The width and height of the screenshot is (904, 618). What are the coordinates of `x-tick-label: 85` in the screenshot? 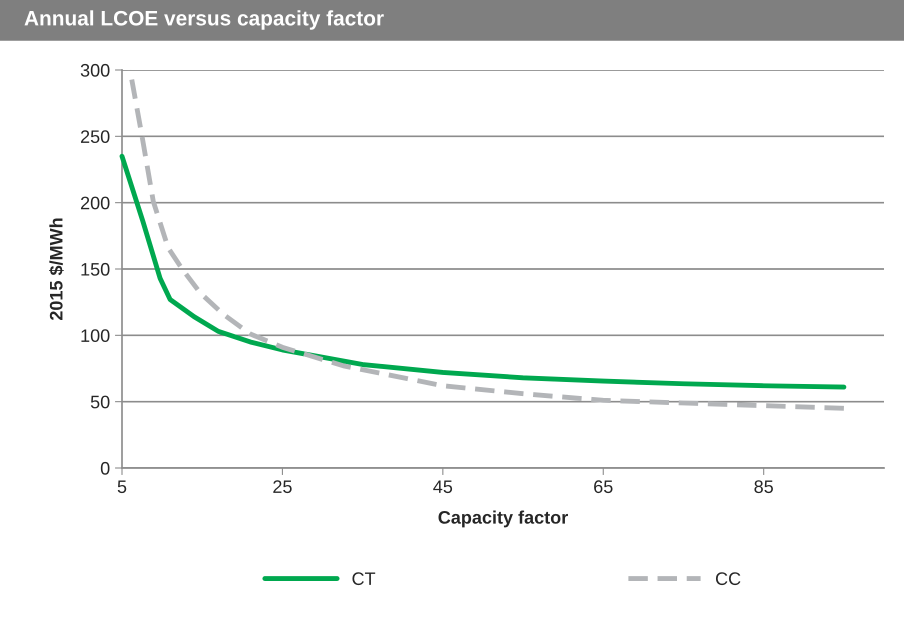 It's located at (763, 487).